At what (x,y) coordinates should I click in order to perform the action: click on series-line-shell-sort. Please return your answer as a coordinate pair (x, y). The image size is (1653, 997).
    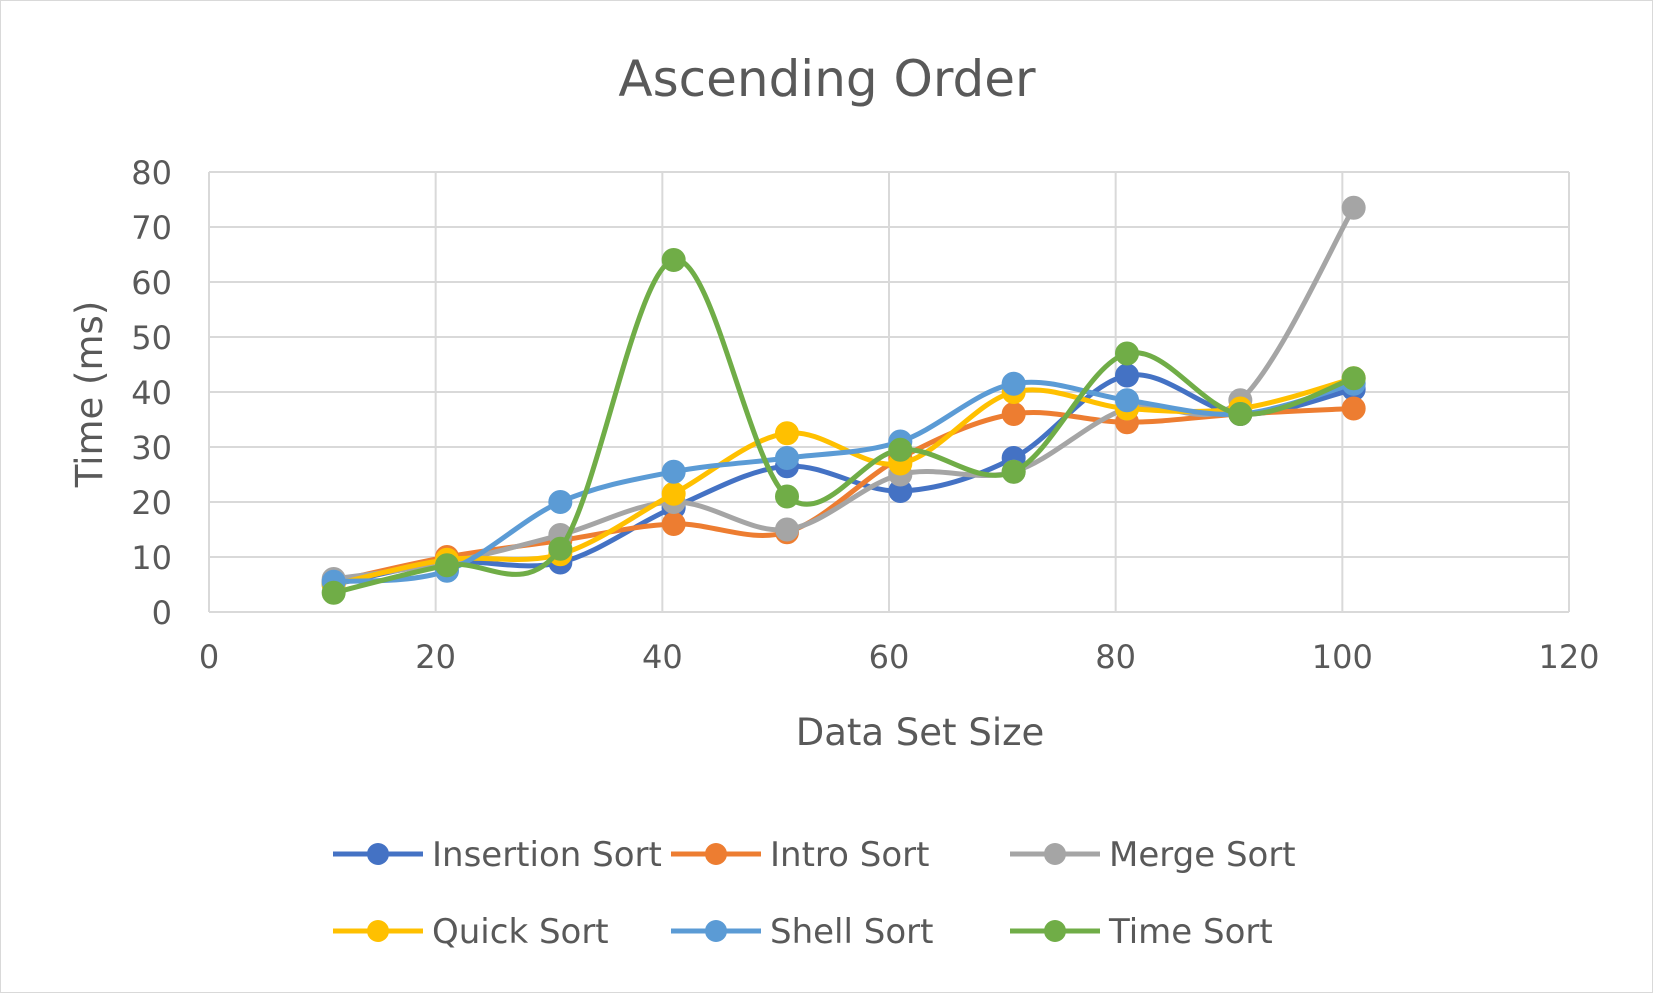
    Looking at the image, I should click on (844, 482).